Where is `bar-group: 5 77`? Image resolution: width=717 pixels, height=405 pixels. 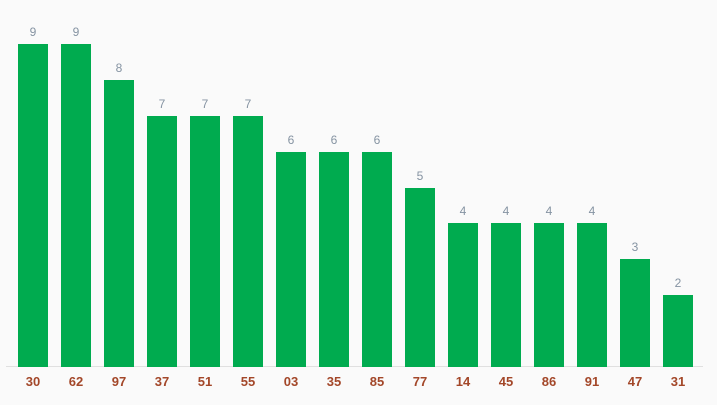 bar-group: 5 77 is located at coordinates (420, 279).